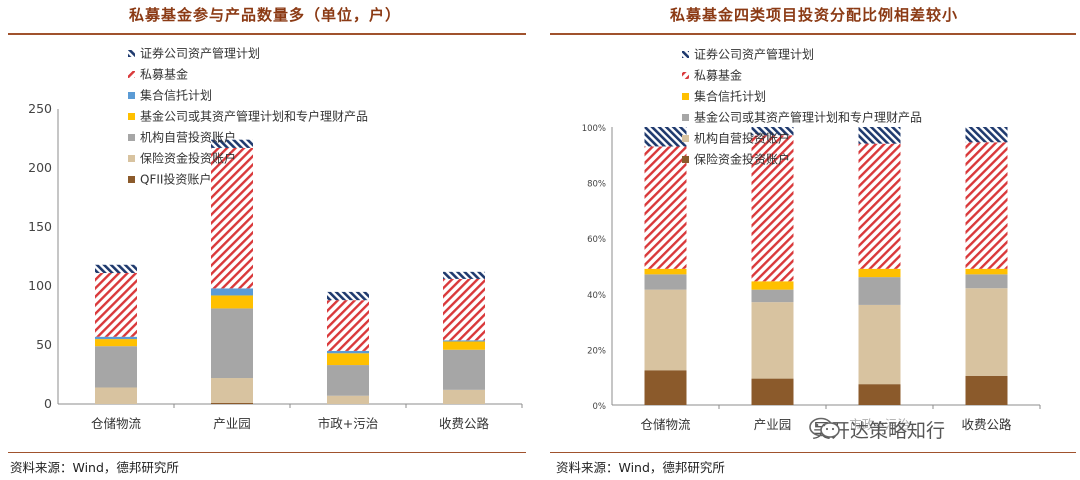 This screenshot has width=1080, height=480. Describe the element at coordinates (730, 96) in the screenshot. I see `right-legend-label: 集合信托计划` at that location.